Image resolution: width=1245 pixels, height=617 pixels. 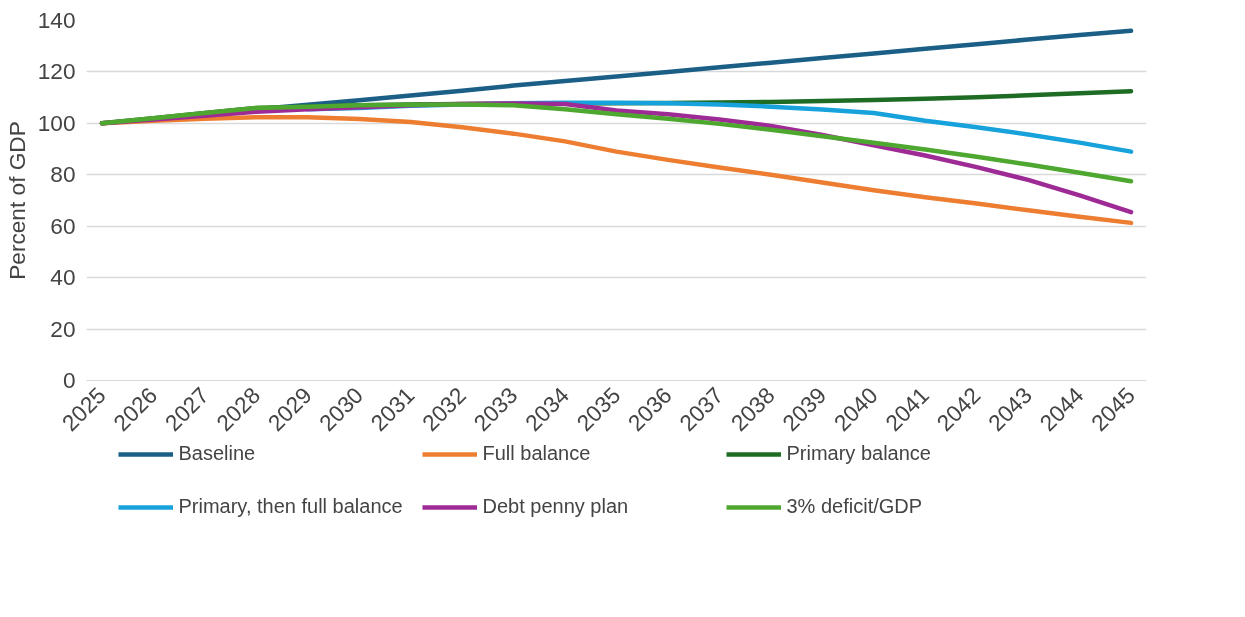 I want to click on line-series, so click(x=616, y=143).